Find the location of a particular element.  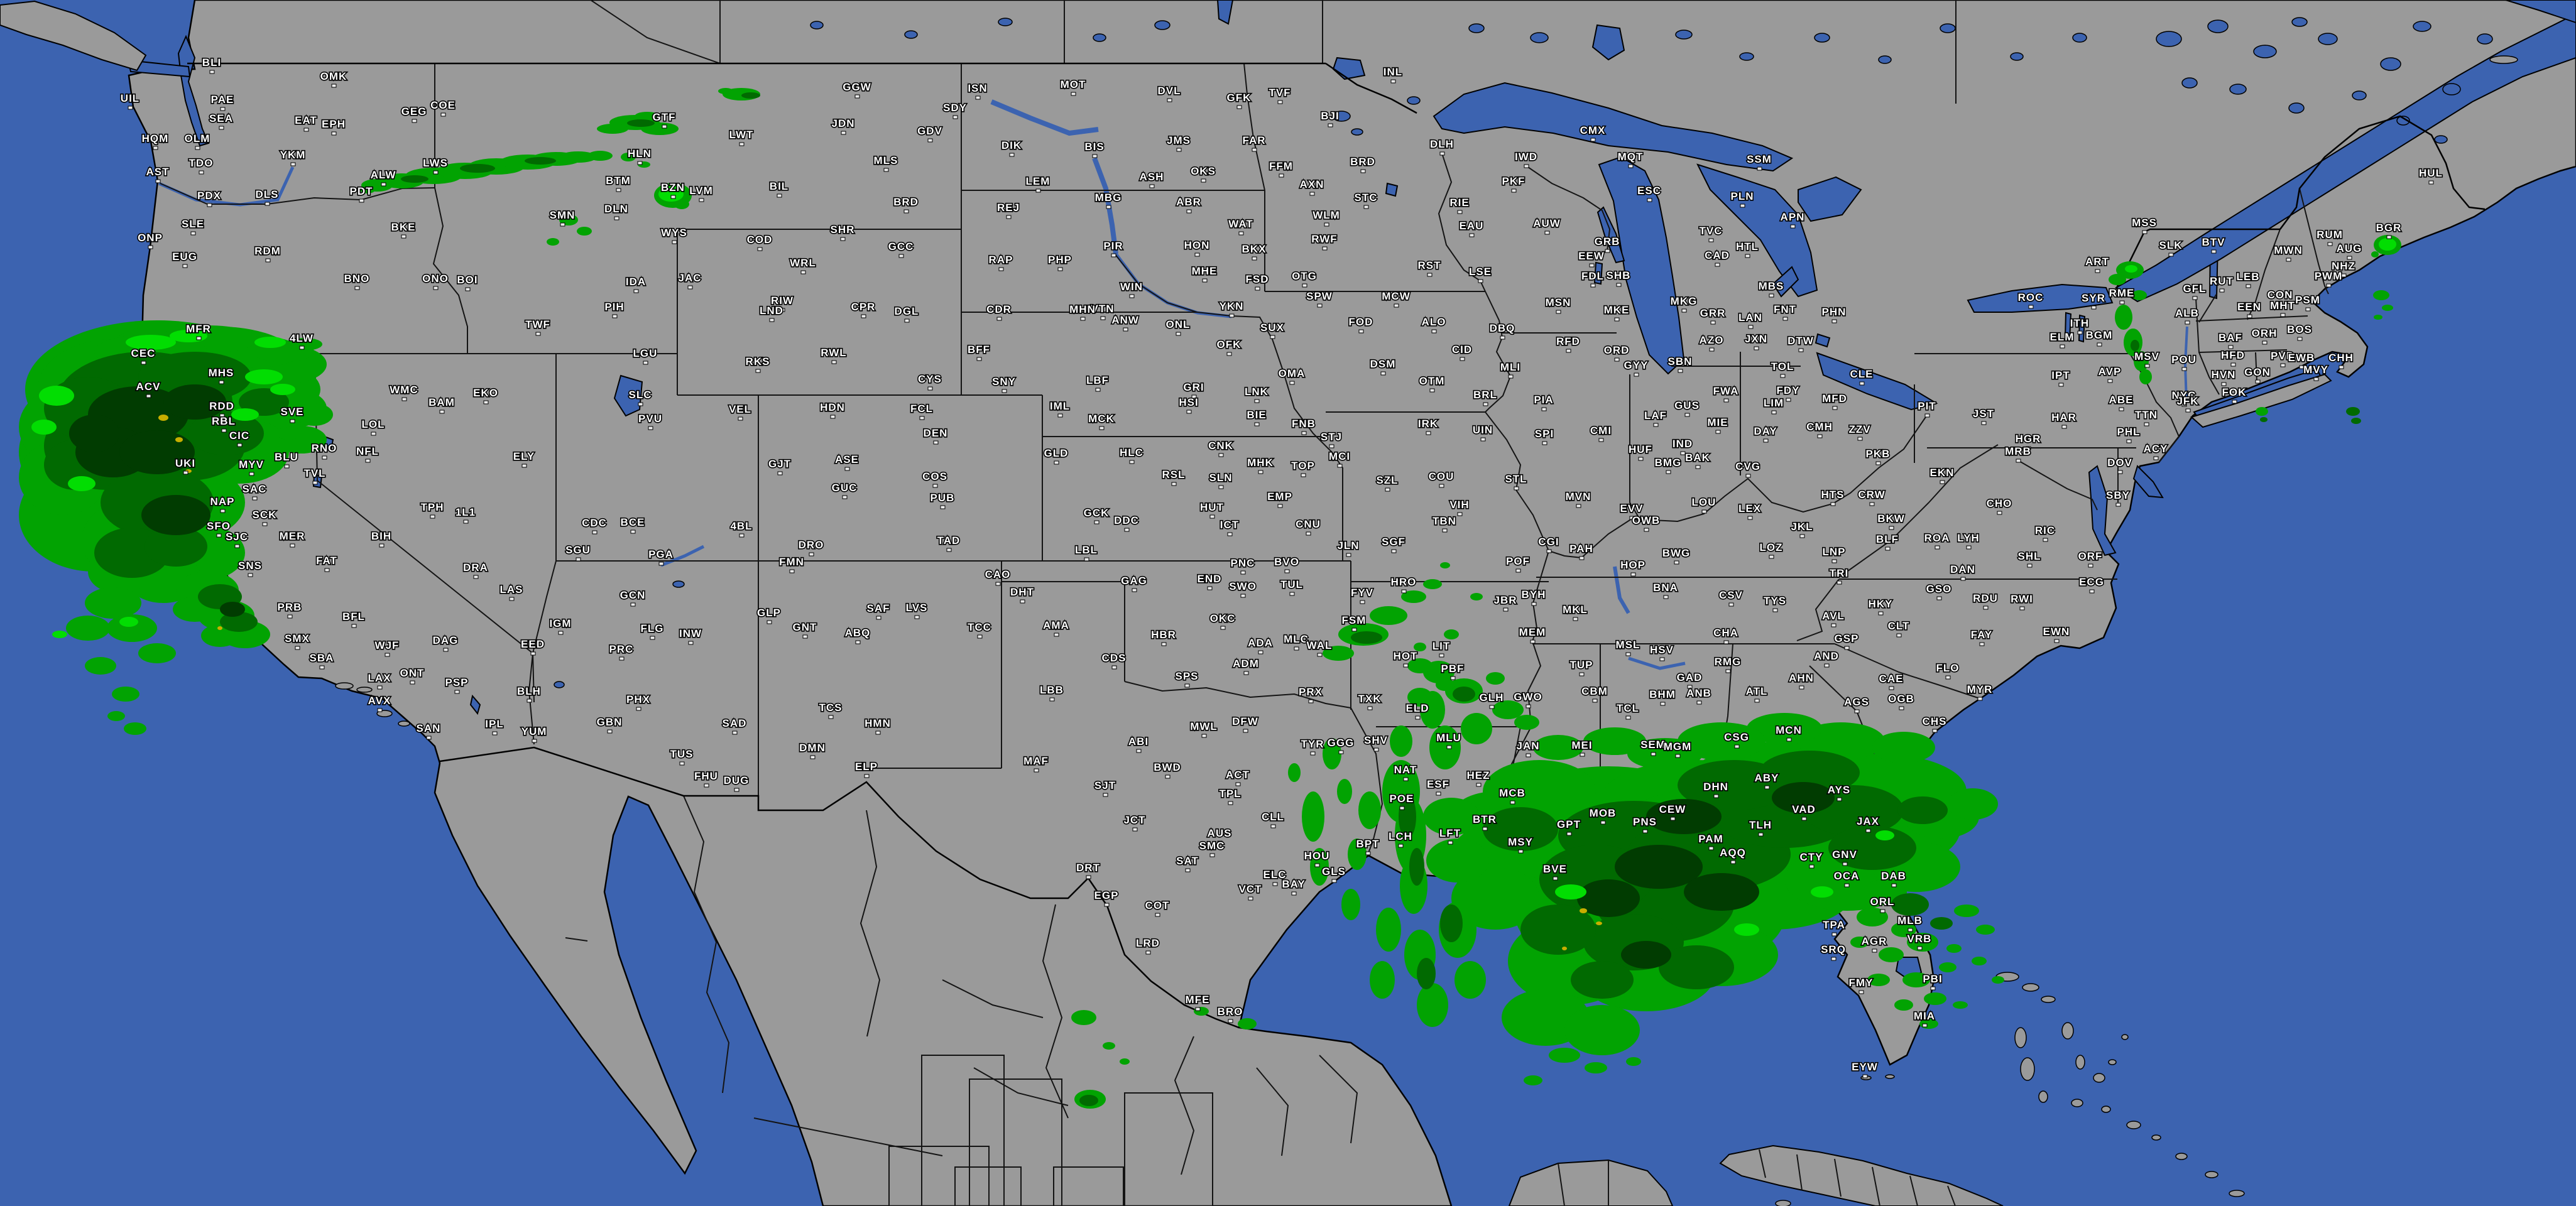

station-label: MCK is located at coordinates (1101, 419).